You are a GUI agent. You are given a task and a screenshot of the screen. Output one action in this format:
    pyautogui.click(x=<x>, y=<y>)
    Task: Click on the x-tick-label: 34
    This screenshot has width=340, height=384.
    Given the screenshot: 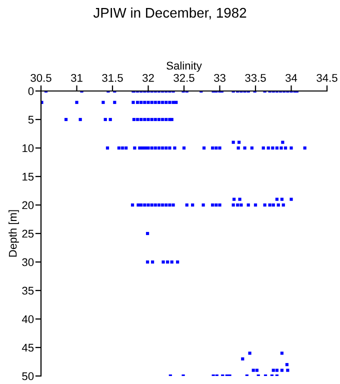 What is the action you would take?
    pyautogui.click(x=291, y=78)
    